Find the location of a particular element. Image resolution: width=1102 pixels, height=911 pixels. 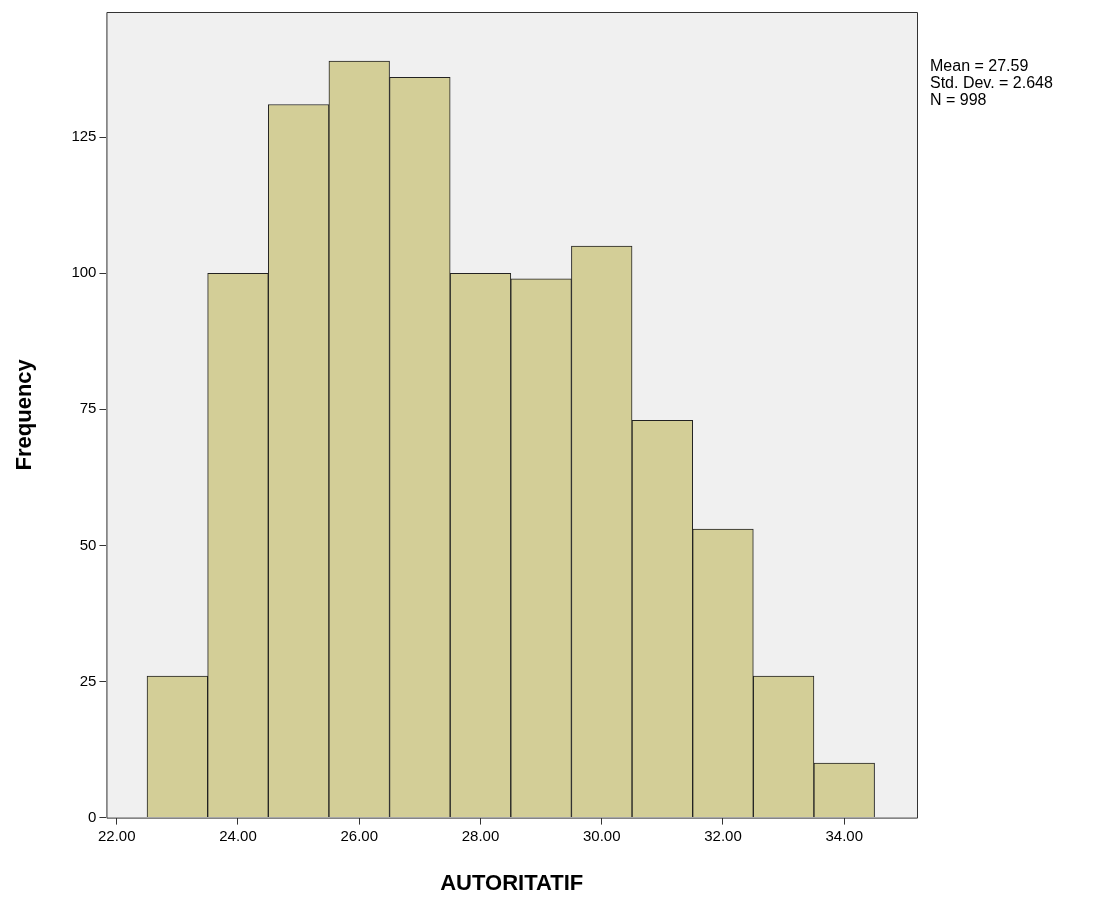

x-axis-title: AUTORITATIF is located at coordinates (512, 882).